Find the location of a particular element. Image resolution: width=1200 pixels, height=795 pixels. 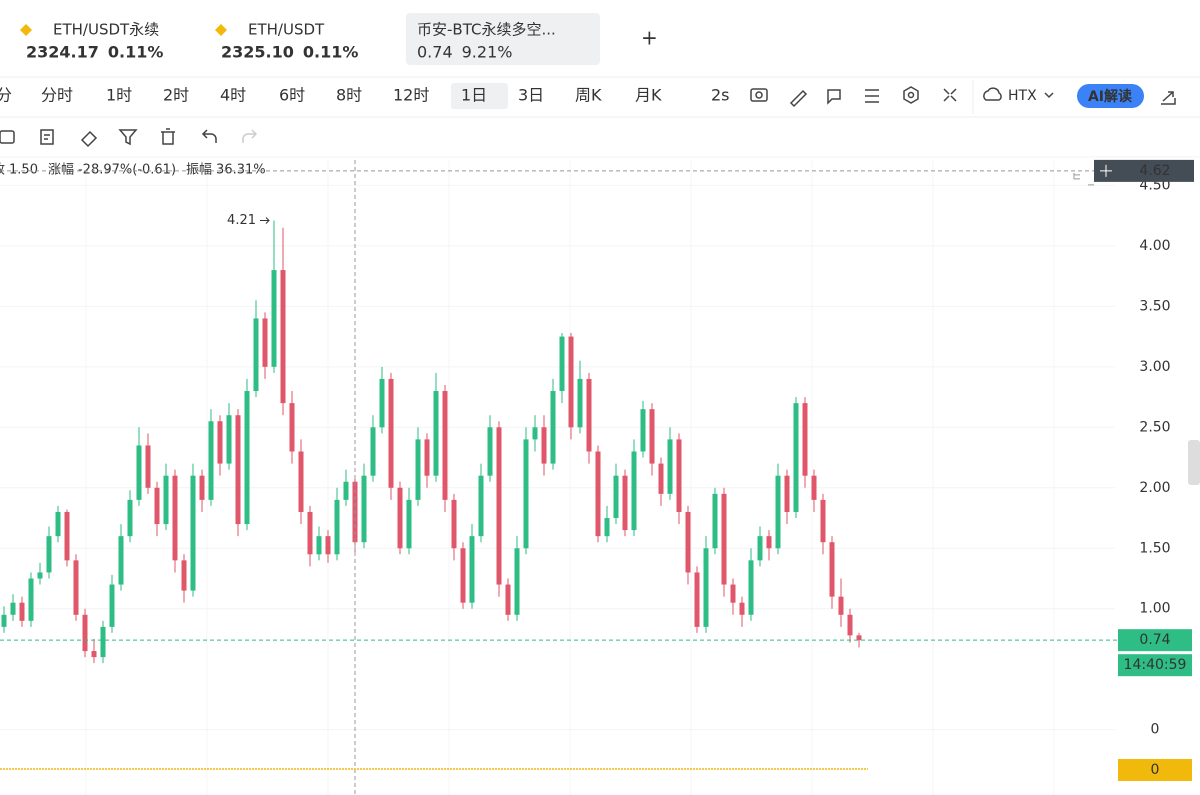

tab-change: 9.21% is located at coordinates (487, 52).